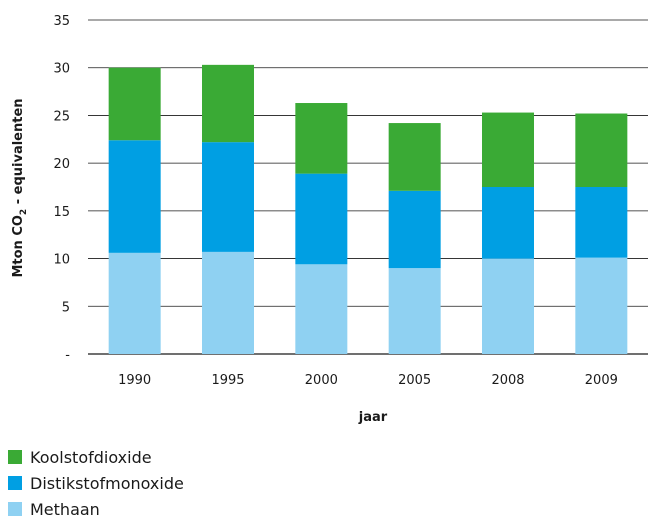 The height and width of the screenshot is (526, 652). Describe the element at coordinates (508, 149) in the screenshot. I see `bar-koolstofdioxide-2008` at that location.